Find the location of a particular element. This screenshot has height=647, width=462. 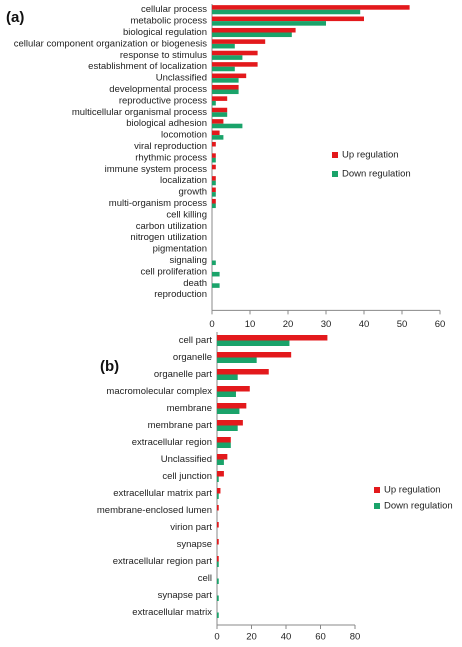

y-tick-label: developmental process is located at coordinates (158, 89).